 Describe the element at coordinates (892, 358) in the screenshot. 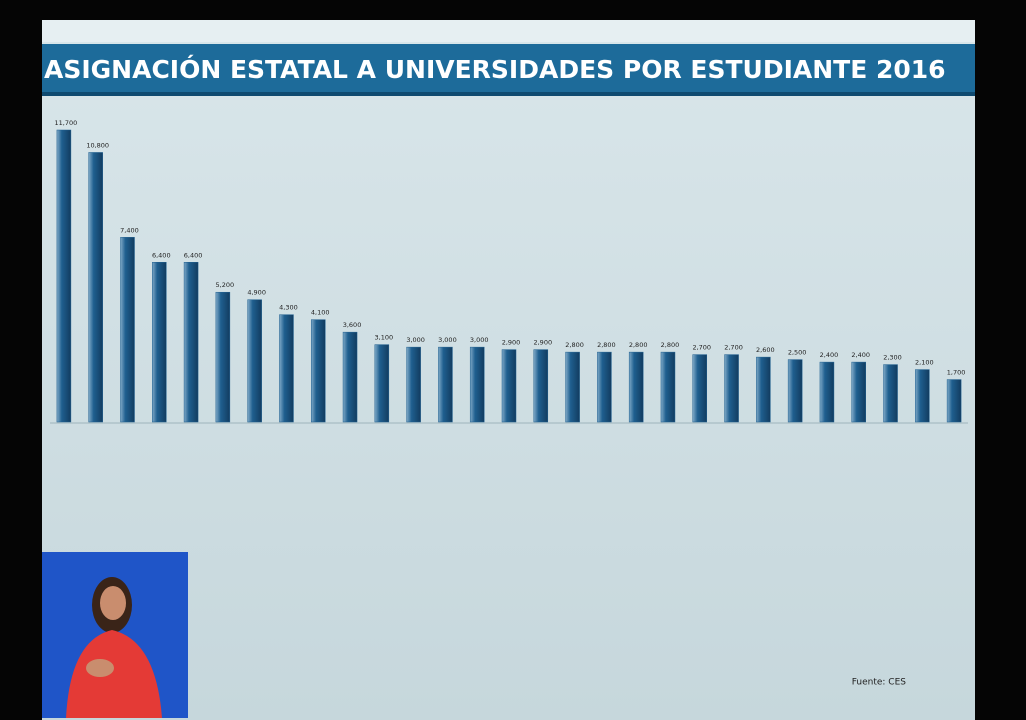

I see `value-label: 2,300` at that location.